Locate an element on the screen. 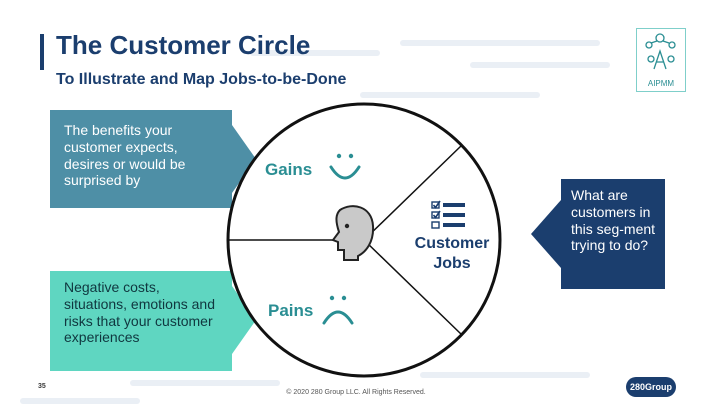 The height and width of the screenshot is (417, 712). checklist-icon is located at coordinates (448, 214).